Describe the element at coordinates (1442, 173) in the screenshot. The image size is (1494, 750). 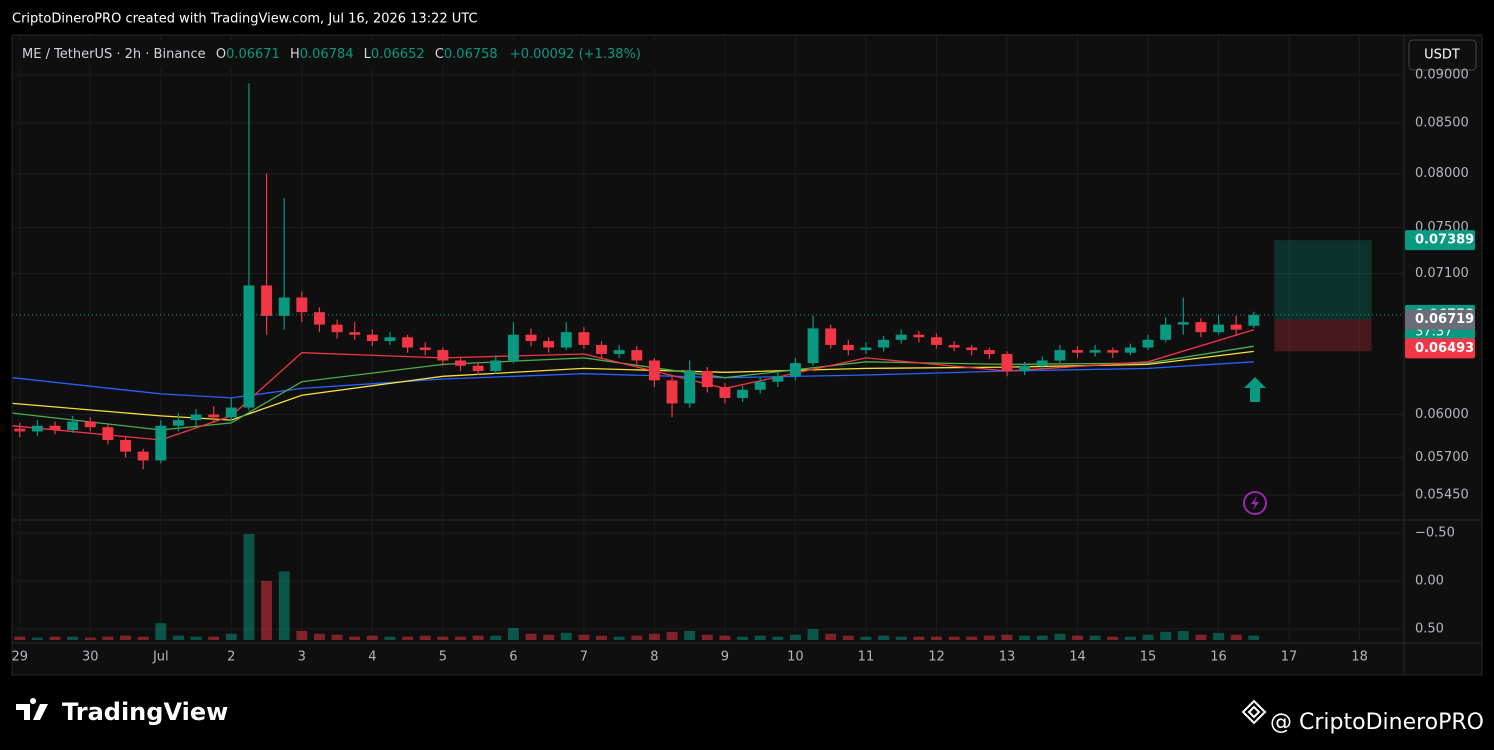
I see `y-tick-label: 0.08000` at that location.